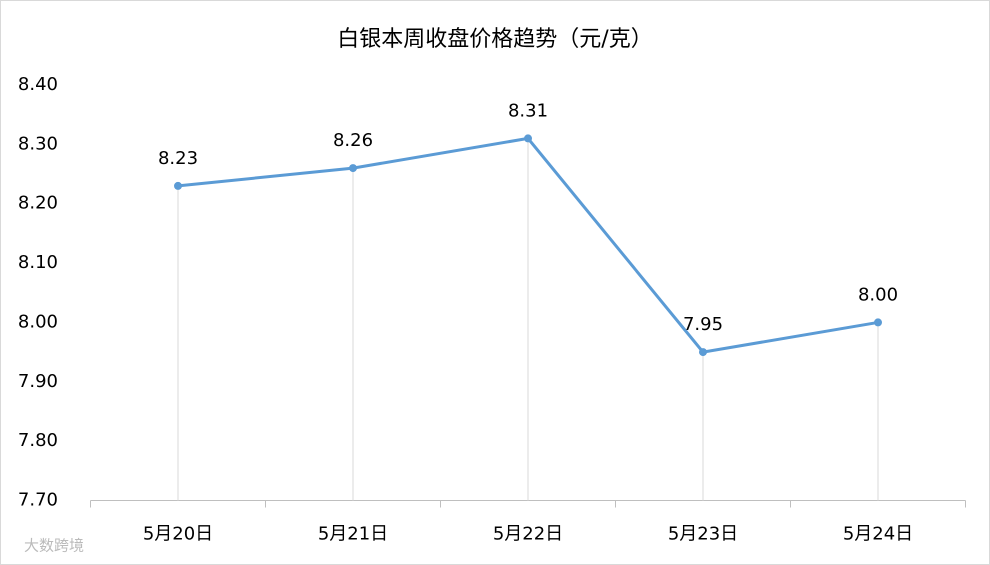 Image resolution: width=990 pixels, height=565 pixels. I want to click on data-label: 8.31, so click(528, 110).